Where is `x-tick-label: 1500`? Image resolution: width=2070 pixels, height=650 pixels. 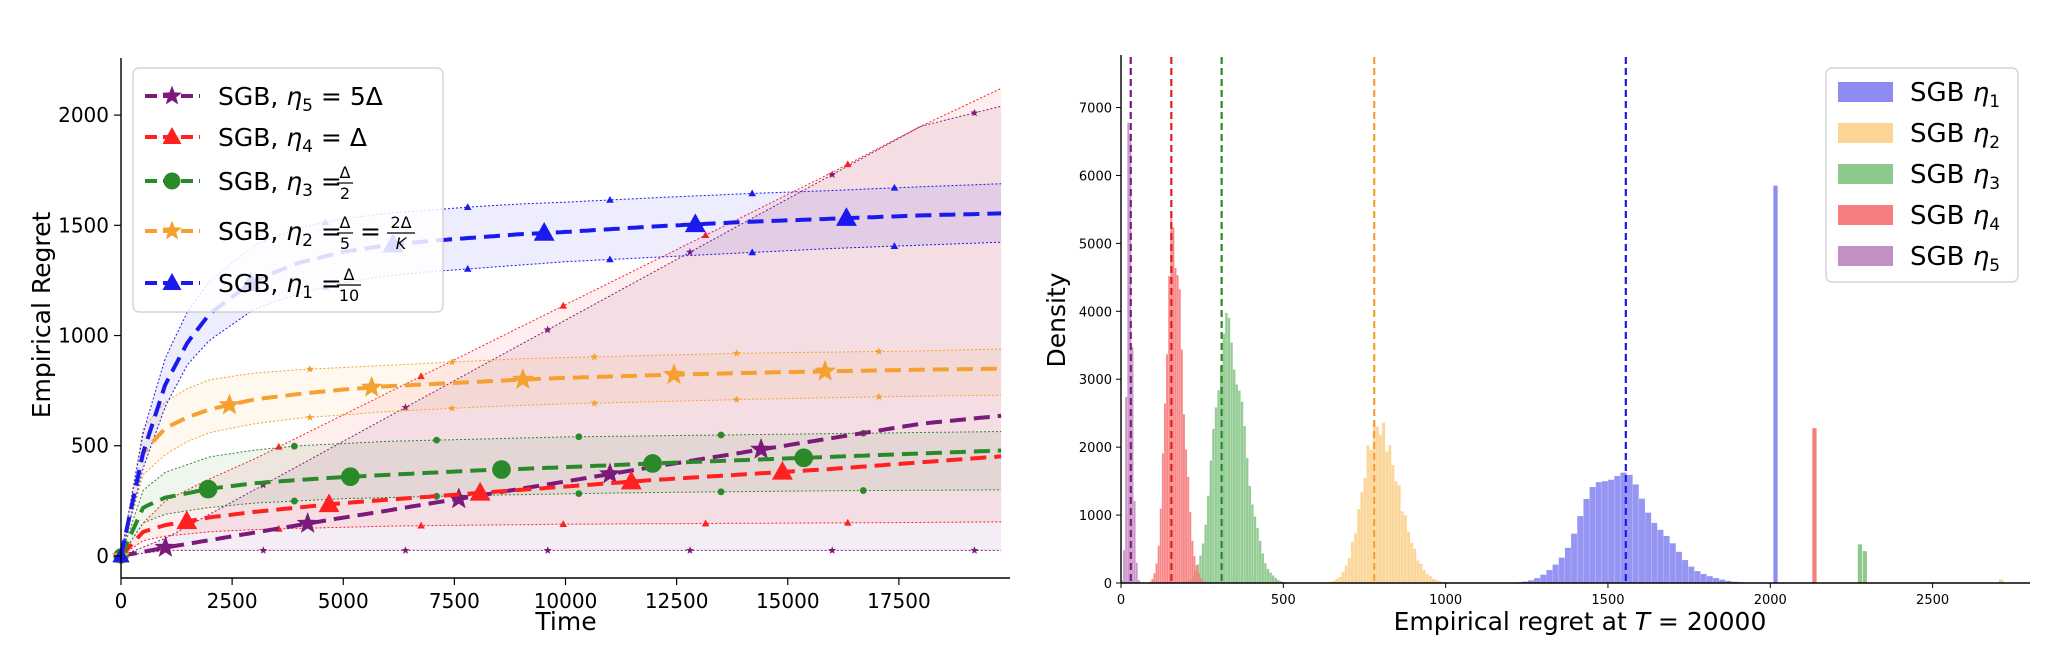 x-tick-label: 1500 is located at coordinates (1607, 600).